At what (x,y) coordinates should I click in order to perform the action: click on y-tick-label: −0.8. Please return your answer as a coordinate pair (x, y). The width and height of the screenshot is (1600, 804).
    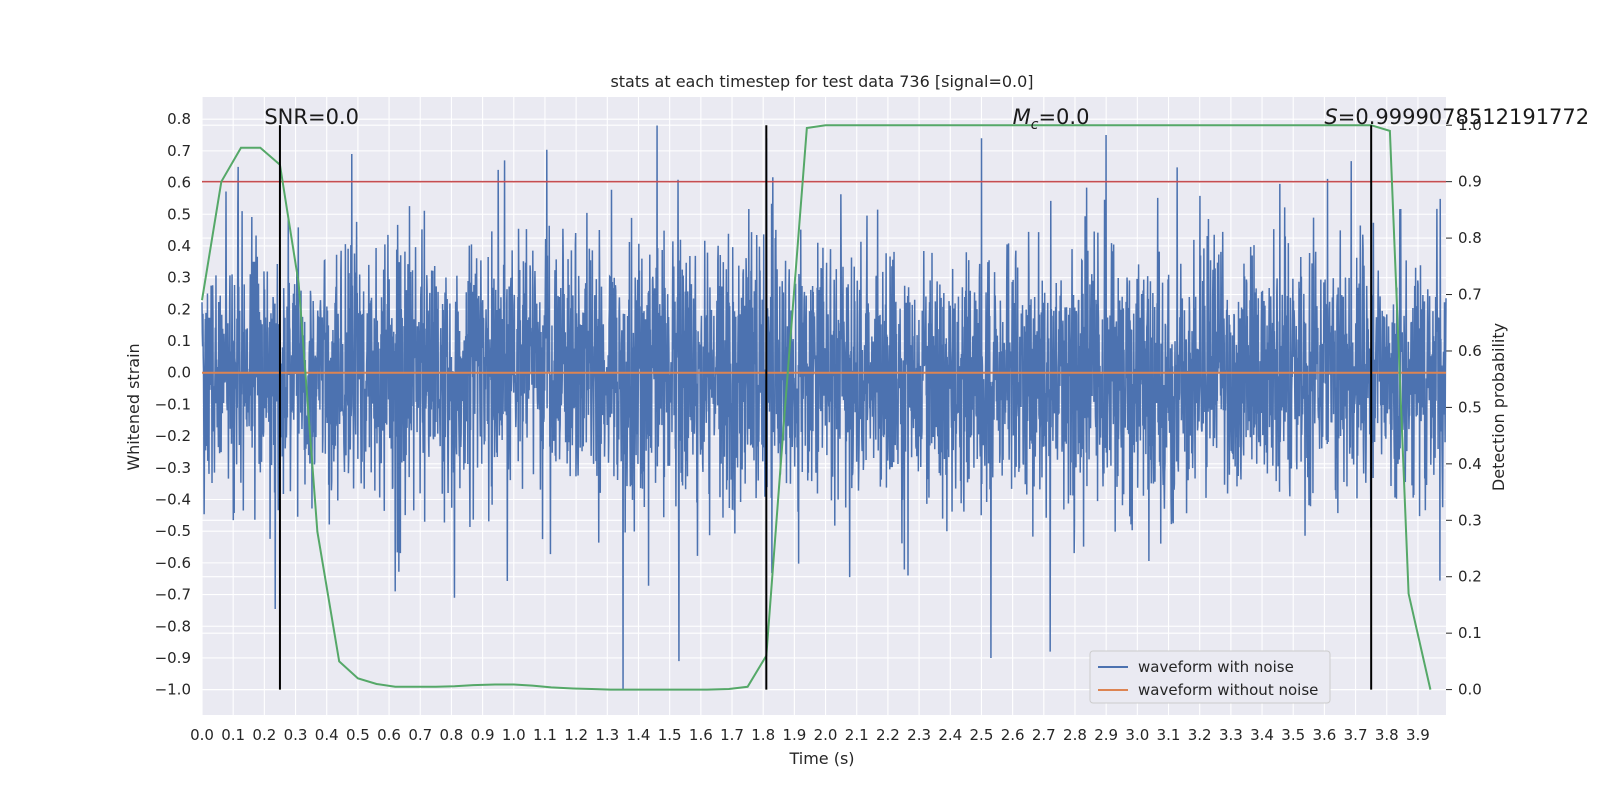
    Looking at the image, I should click on (173, 626).